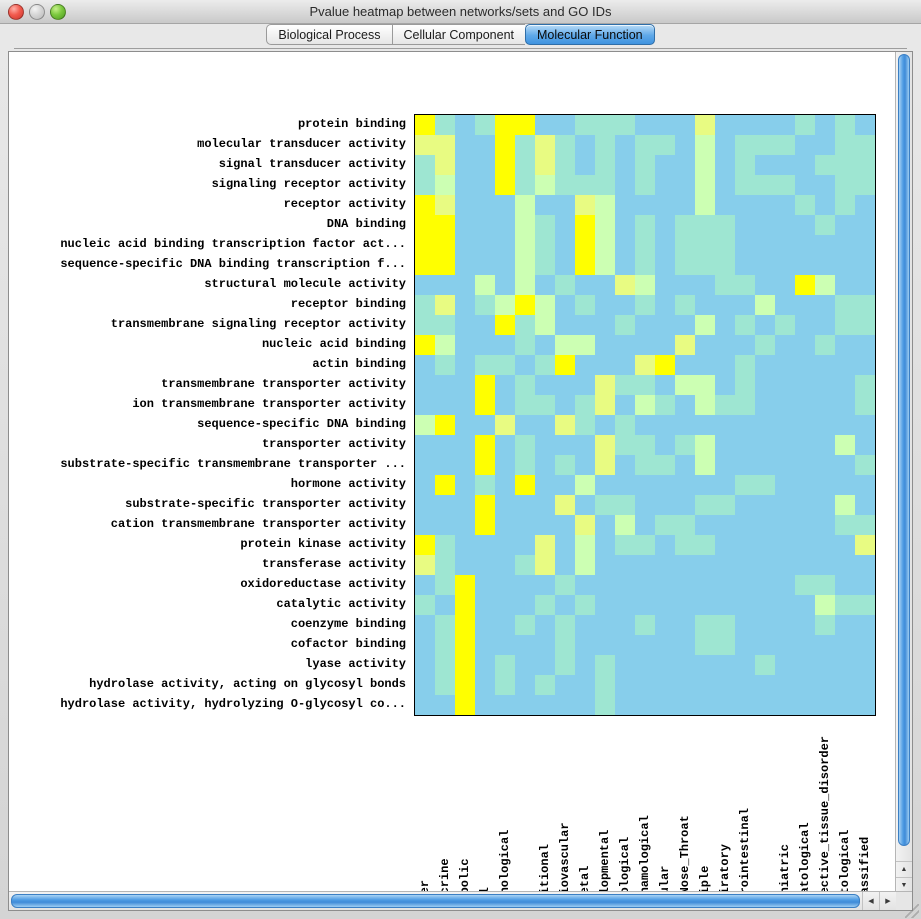 The width and height of the screenshot is (921, 919). Describe the element at coordinates (16, 12) in the screenshot. I see `close-button` at that location.